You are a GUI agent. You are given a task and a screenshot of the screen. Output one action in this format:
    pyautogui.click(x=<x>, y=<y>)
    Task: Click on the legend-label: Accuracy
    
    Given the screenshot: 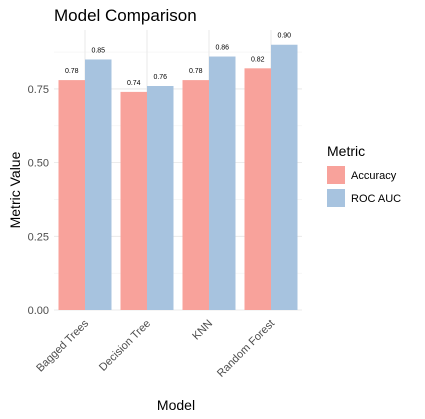 What is the action you would take?
    pyautogui.click(x=374, y=176)
    